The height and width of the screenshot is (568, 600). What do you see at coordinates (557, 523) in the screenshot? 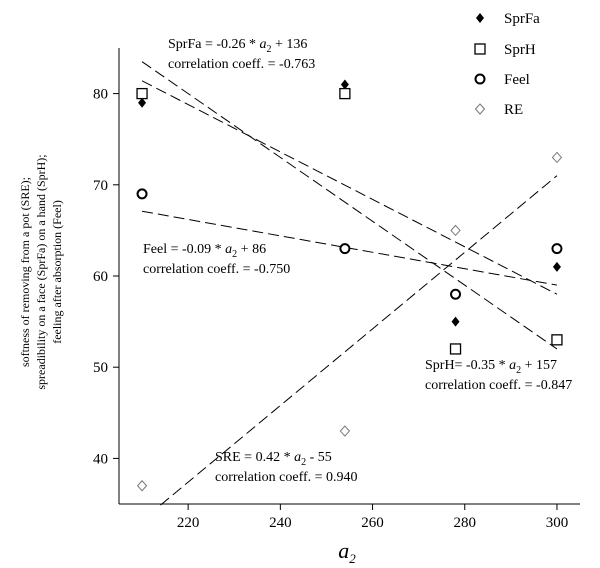
I see `x-tick-label: 300` at bounding box center [557, 523].